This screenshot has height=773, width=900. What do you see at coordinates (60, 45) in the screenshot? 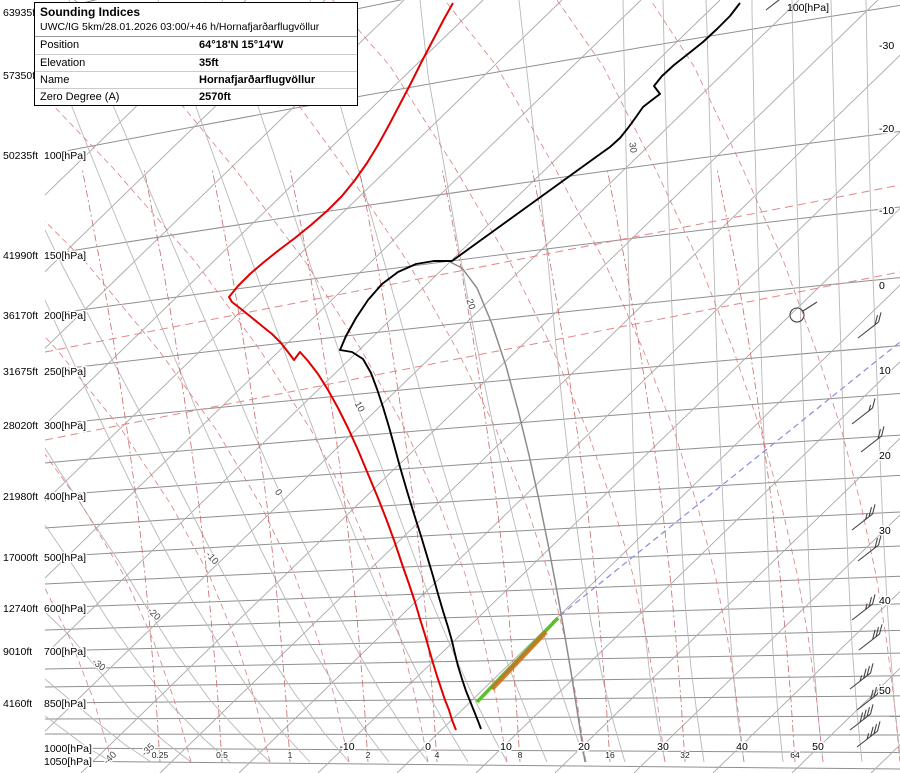
I see `info-label: Position` at bounding box center [60, 45].